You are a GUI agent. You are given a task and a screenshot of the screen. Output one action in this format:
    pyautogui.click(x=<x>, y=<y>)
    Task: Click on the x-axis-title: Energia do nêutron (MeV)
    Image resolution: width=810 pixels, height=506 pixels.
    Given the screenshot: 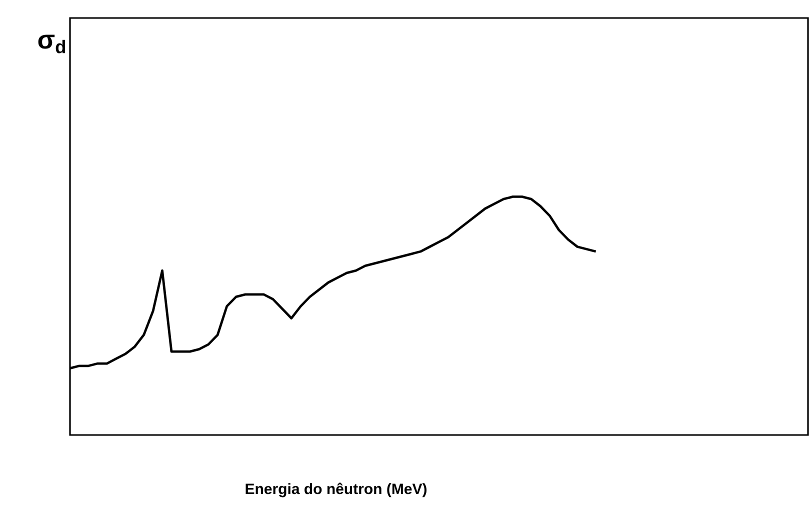 What is the action you would take?
    pyautogui.click(x=336, y=490)
    